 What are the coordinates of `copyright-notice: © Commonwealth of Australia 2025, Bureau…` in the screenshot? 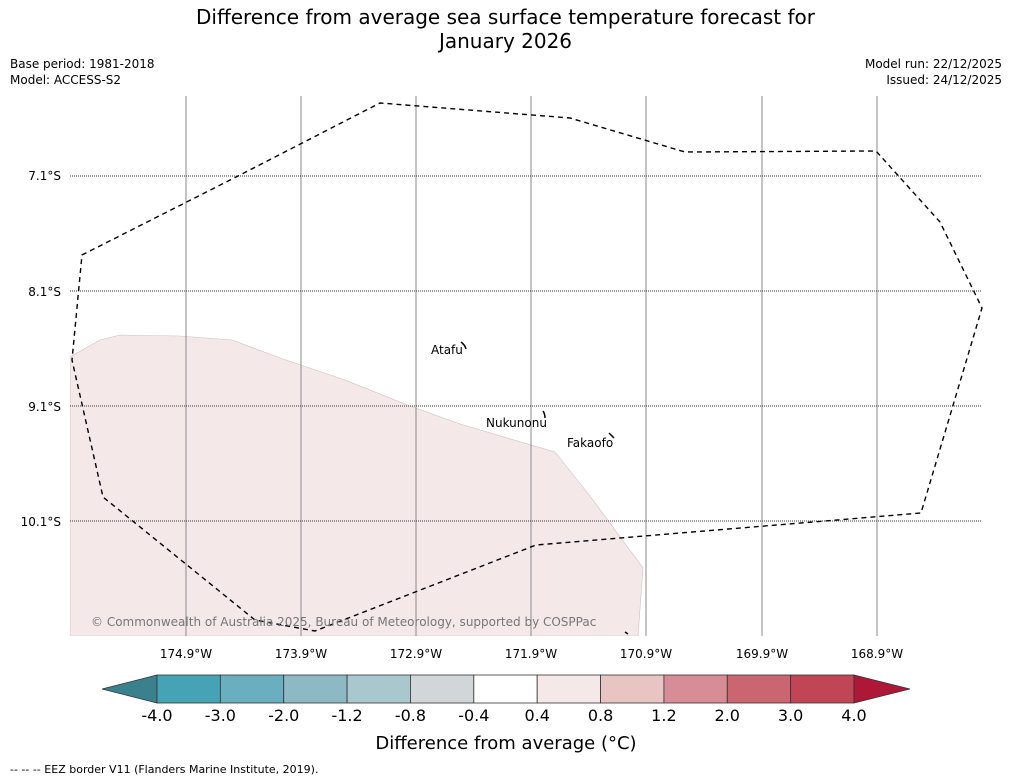 It's located at (343, 622).